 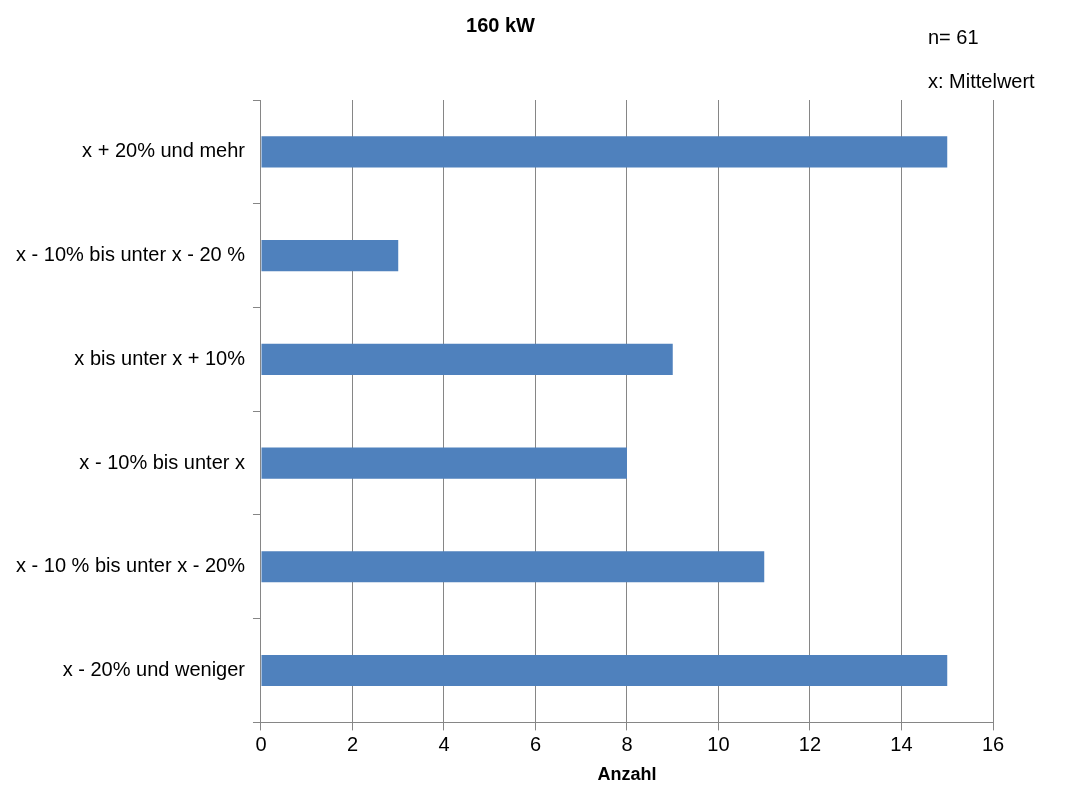 What do you see at coordinates (164, 150) in the screenshot?
I see `y-tick-label: x + 20% und mehr` at bounding box center [164, 150].